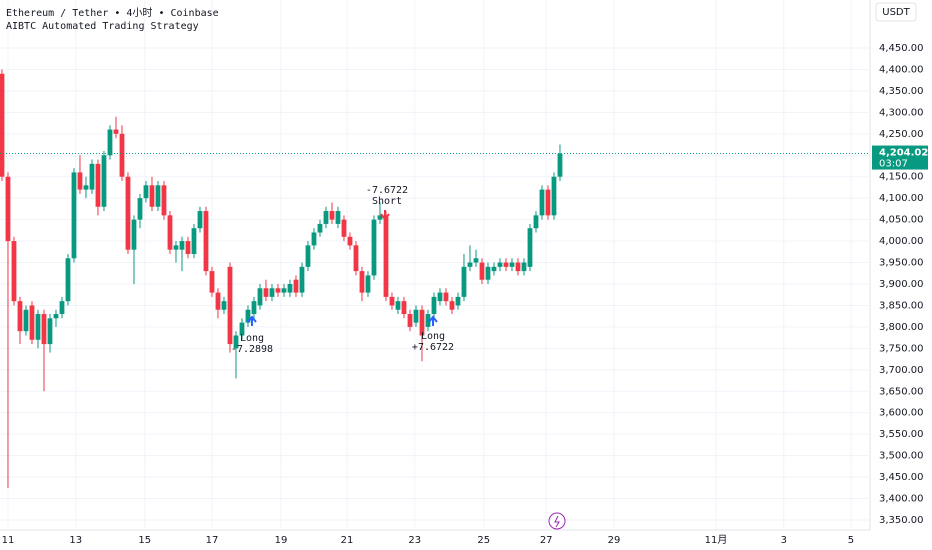 Image resolution: width=932 pixels, height=550 pixels. Describe the element at coordinates (212, 540) in the screenshot. I see `x-tick-label: 17` at that location.